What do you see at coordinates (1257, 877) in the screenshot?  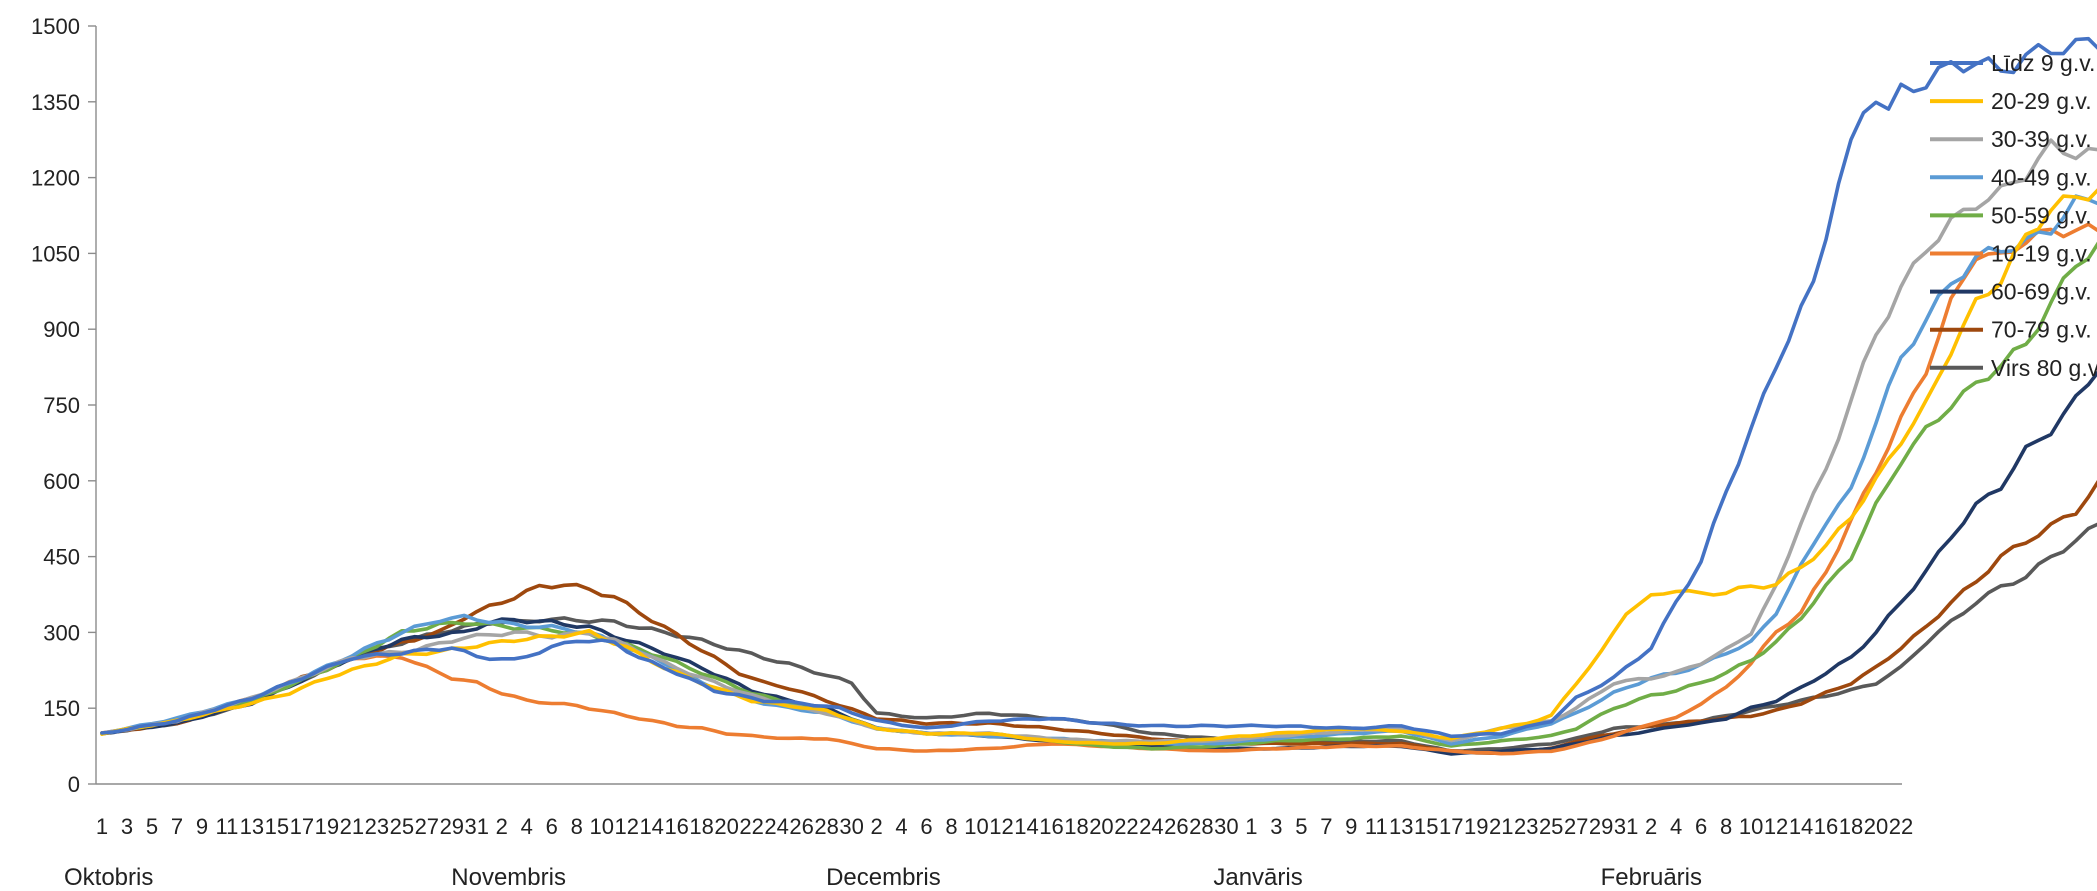 I see `month-label: Janvāris` at bounding box center [1257, 877].